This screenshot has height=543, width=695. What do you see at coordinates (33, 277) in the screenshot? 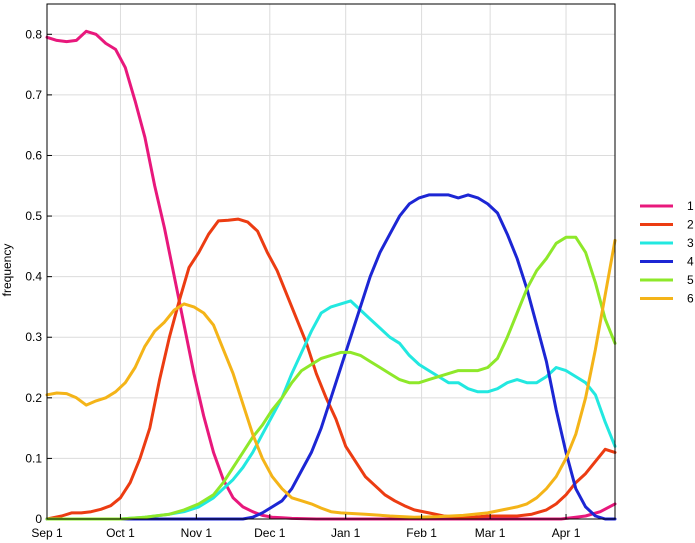
I see `y-tick-label: 0.4` at bounding box center [33, 277].